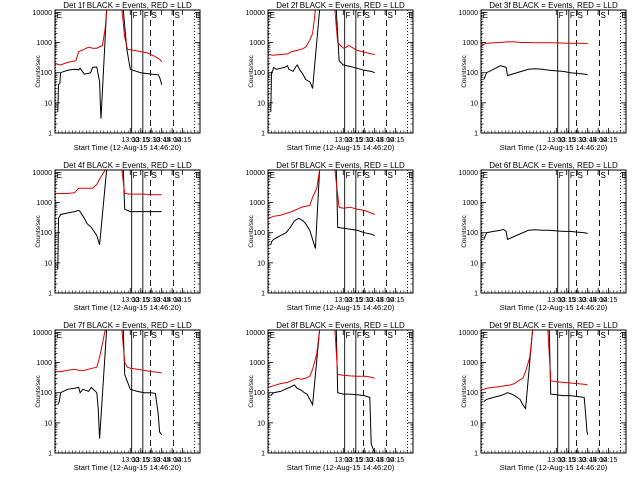  I want to click on chart-title: Det 7f BLACK = Events, RED = LLD, so click(127, 325).